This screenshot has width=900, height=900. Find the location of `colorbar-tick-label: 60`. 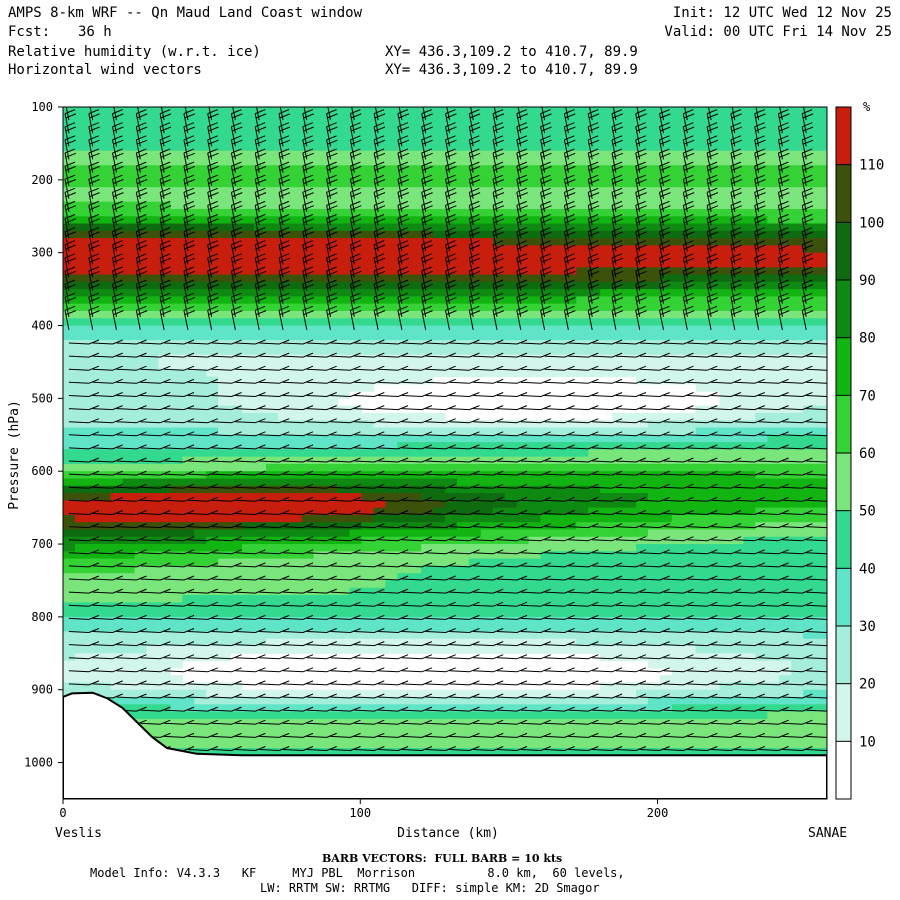

colorbar-tick-label: 60 is located at coordinates (867, 454).